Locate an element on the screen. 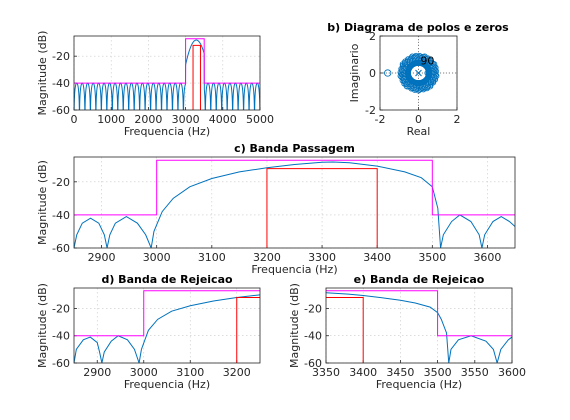 This screenshot has width=570, height=420. x-tick-label: 3450 is located at coordinates (400, 372).